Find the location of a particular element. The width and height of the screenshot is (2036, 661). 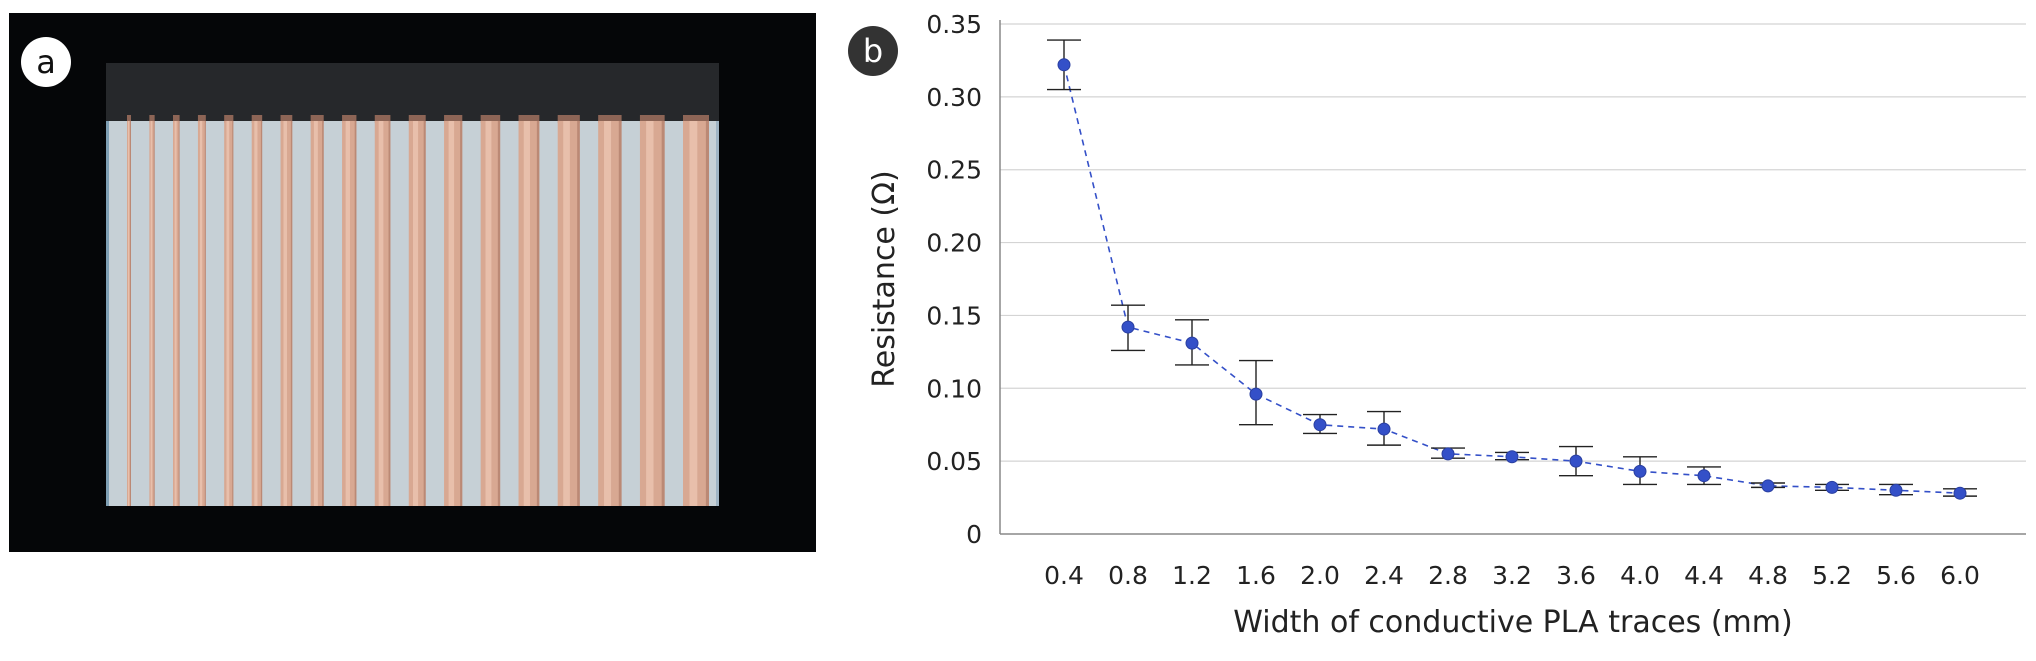

x-tick-label: 4.0 is located at coordinates (1640, 575).